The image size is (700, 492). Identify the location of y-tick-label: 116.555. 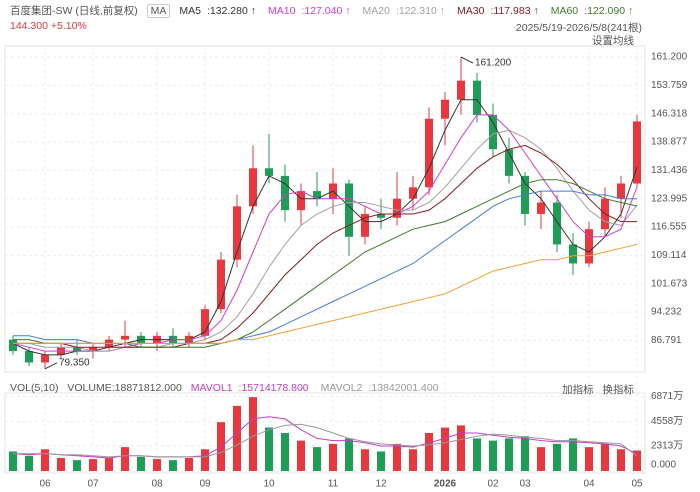
(669, 227).